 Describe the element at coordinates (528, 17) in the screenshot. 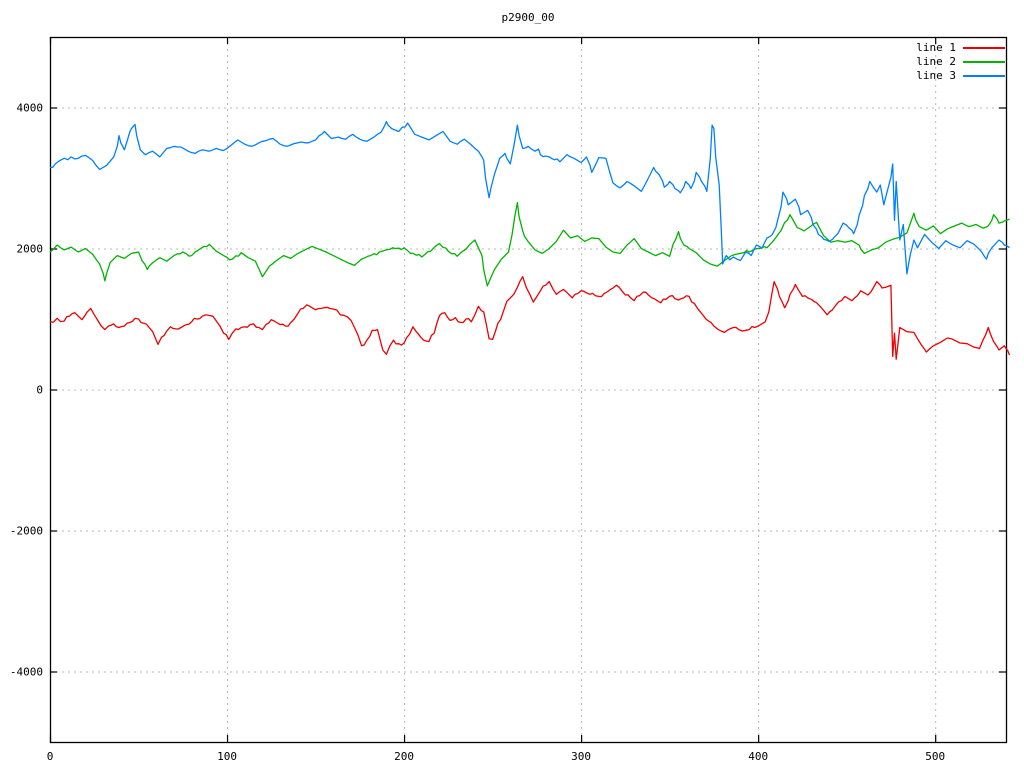

I see `chart-title: p2900_00` at that location.